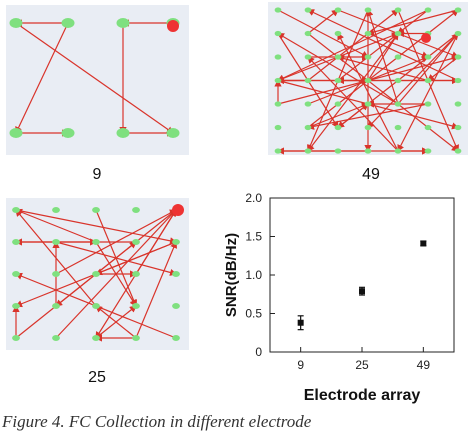 The height and width of the screenshot is (432, 474). Describe the element at coordinates (231, 275) in the screenshot. I see `y-axis-label: SNR(dB/Hz)` at that location.